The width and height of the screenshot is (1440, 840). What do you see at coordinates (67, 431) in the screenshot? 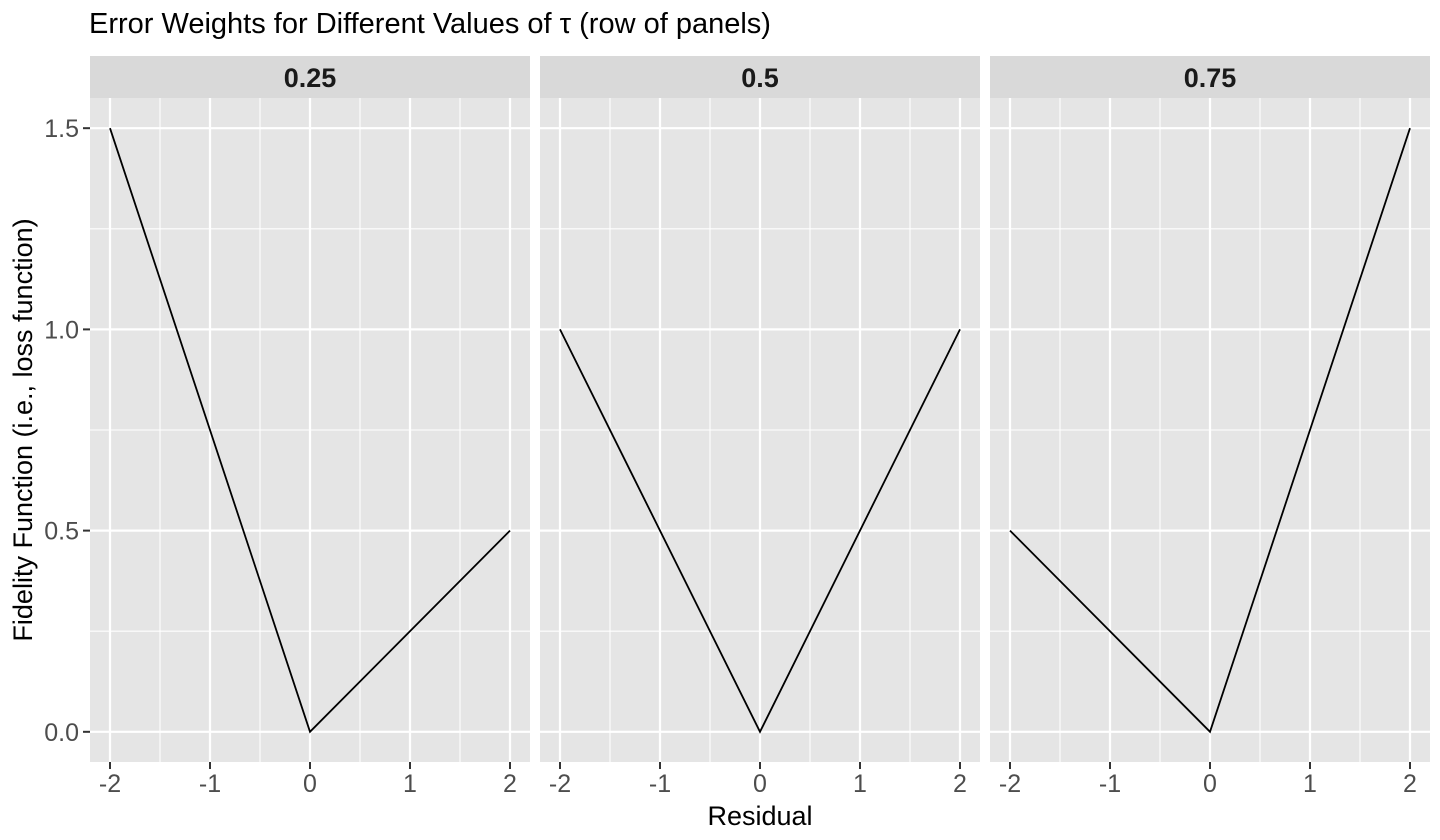
I see `y-axis: 0.0 0.5 1.0 1.5` at bounding box center [67, 431].